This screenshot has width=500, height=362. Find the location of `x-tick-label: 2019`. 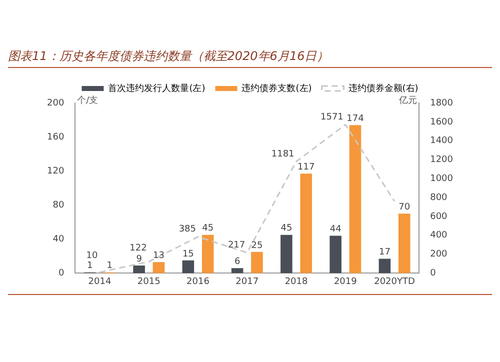

x-tick-label: 2019 is located at coordinates (346, 281).